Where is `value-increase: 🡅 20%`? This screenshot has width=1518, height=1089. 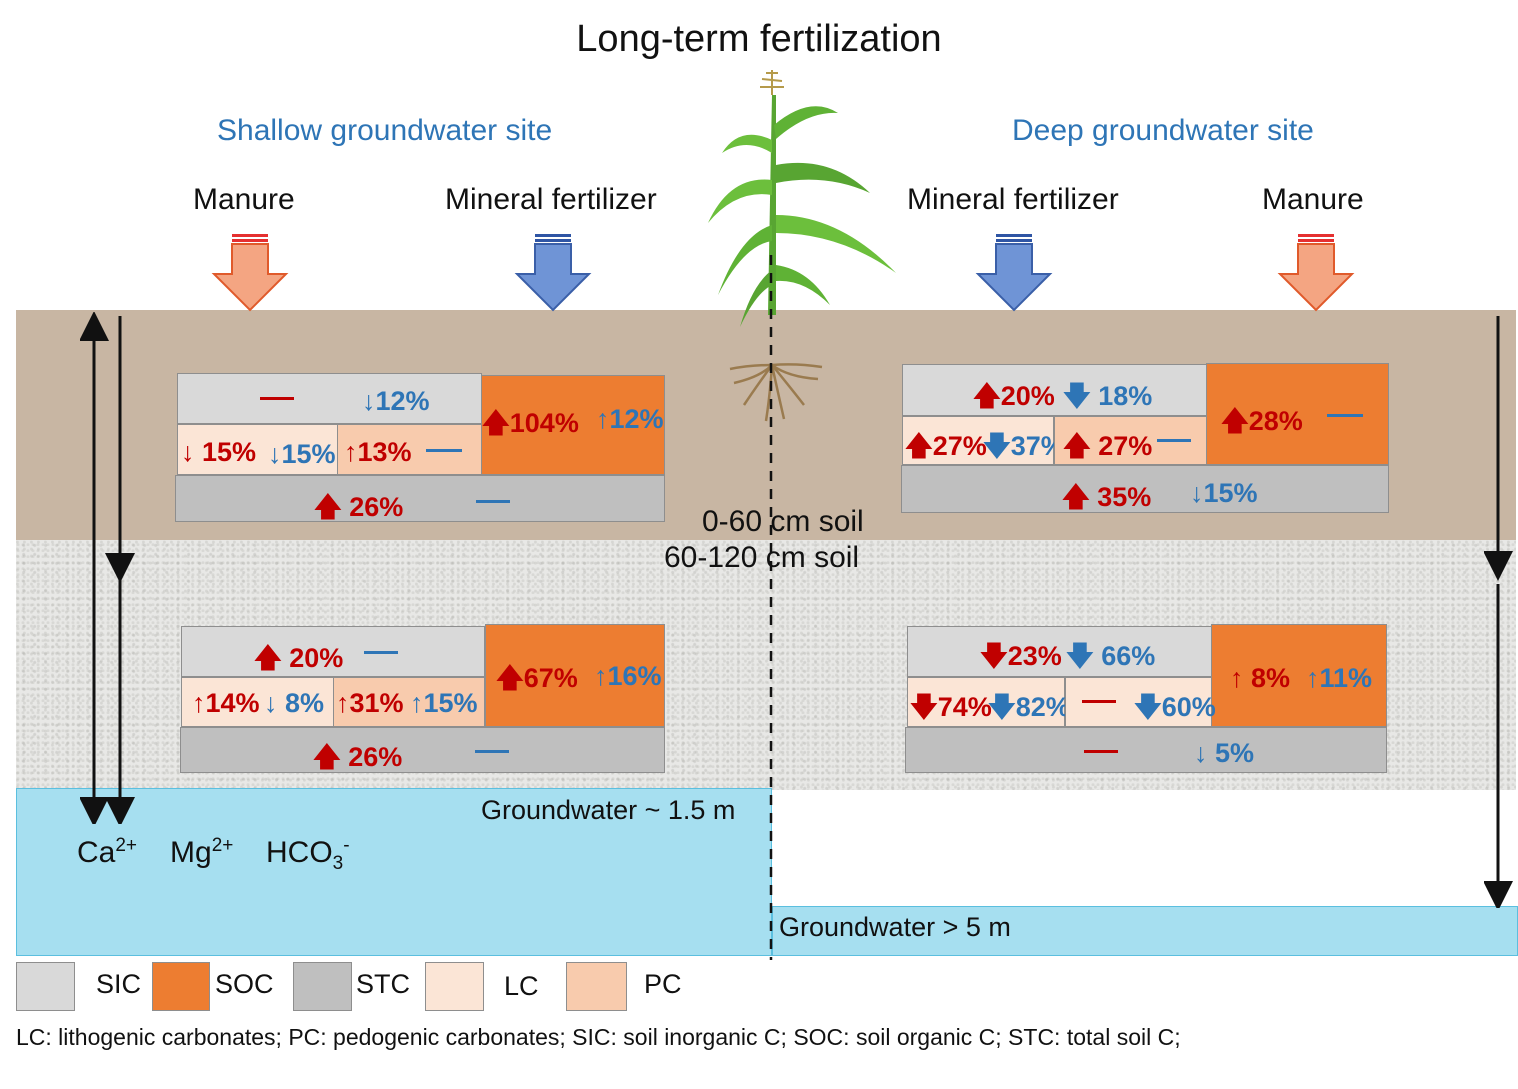 value-increase: 🡅 20% is located at coordinates (299, 658).